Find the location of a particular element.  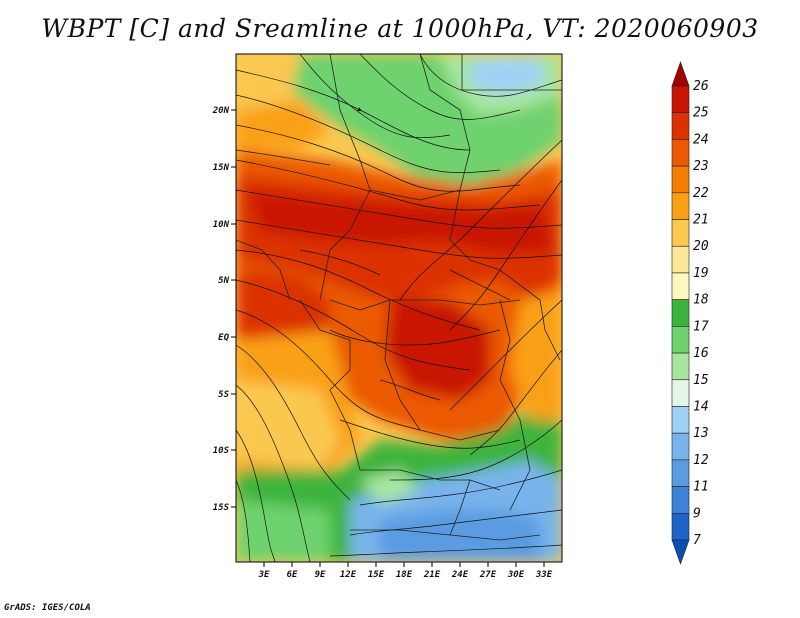

lat-label: 10N is located at coordinates (221, 225).